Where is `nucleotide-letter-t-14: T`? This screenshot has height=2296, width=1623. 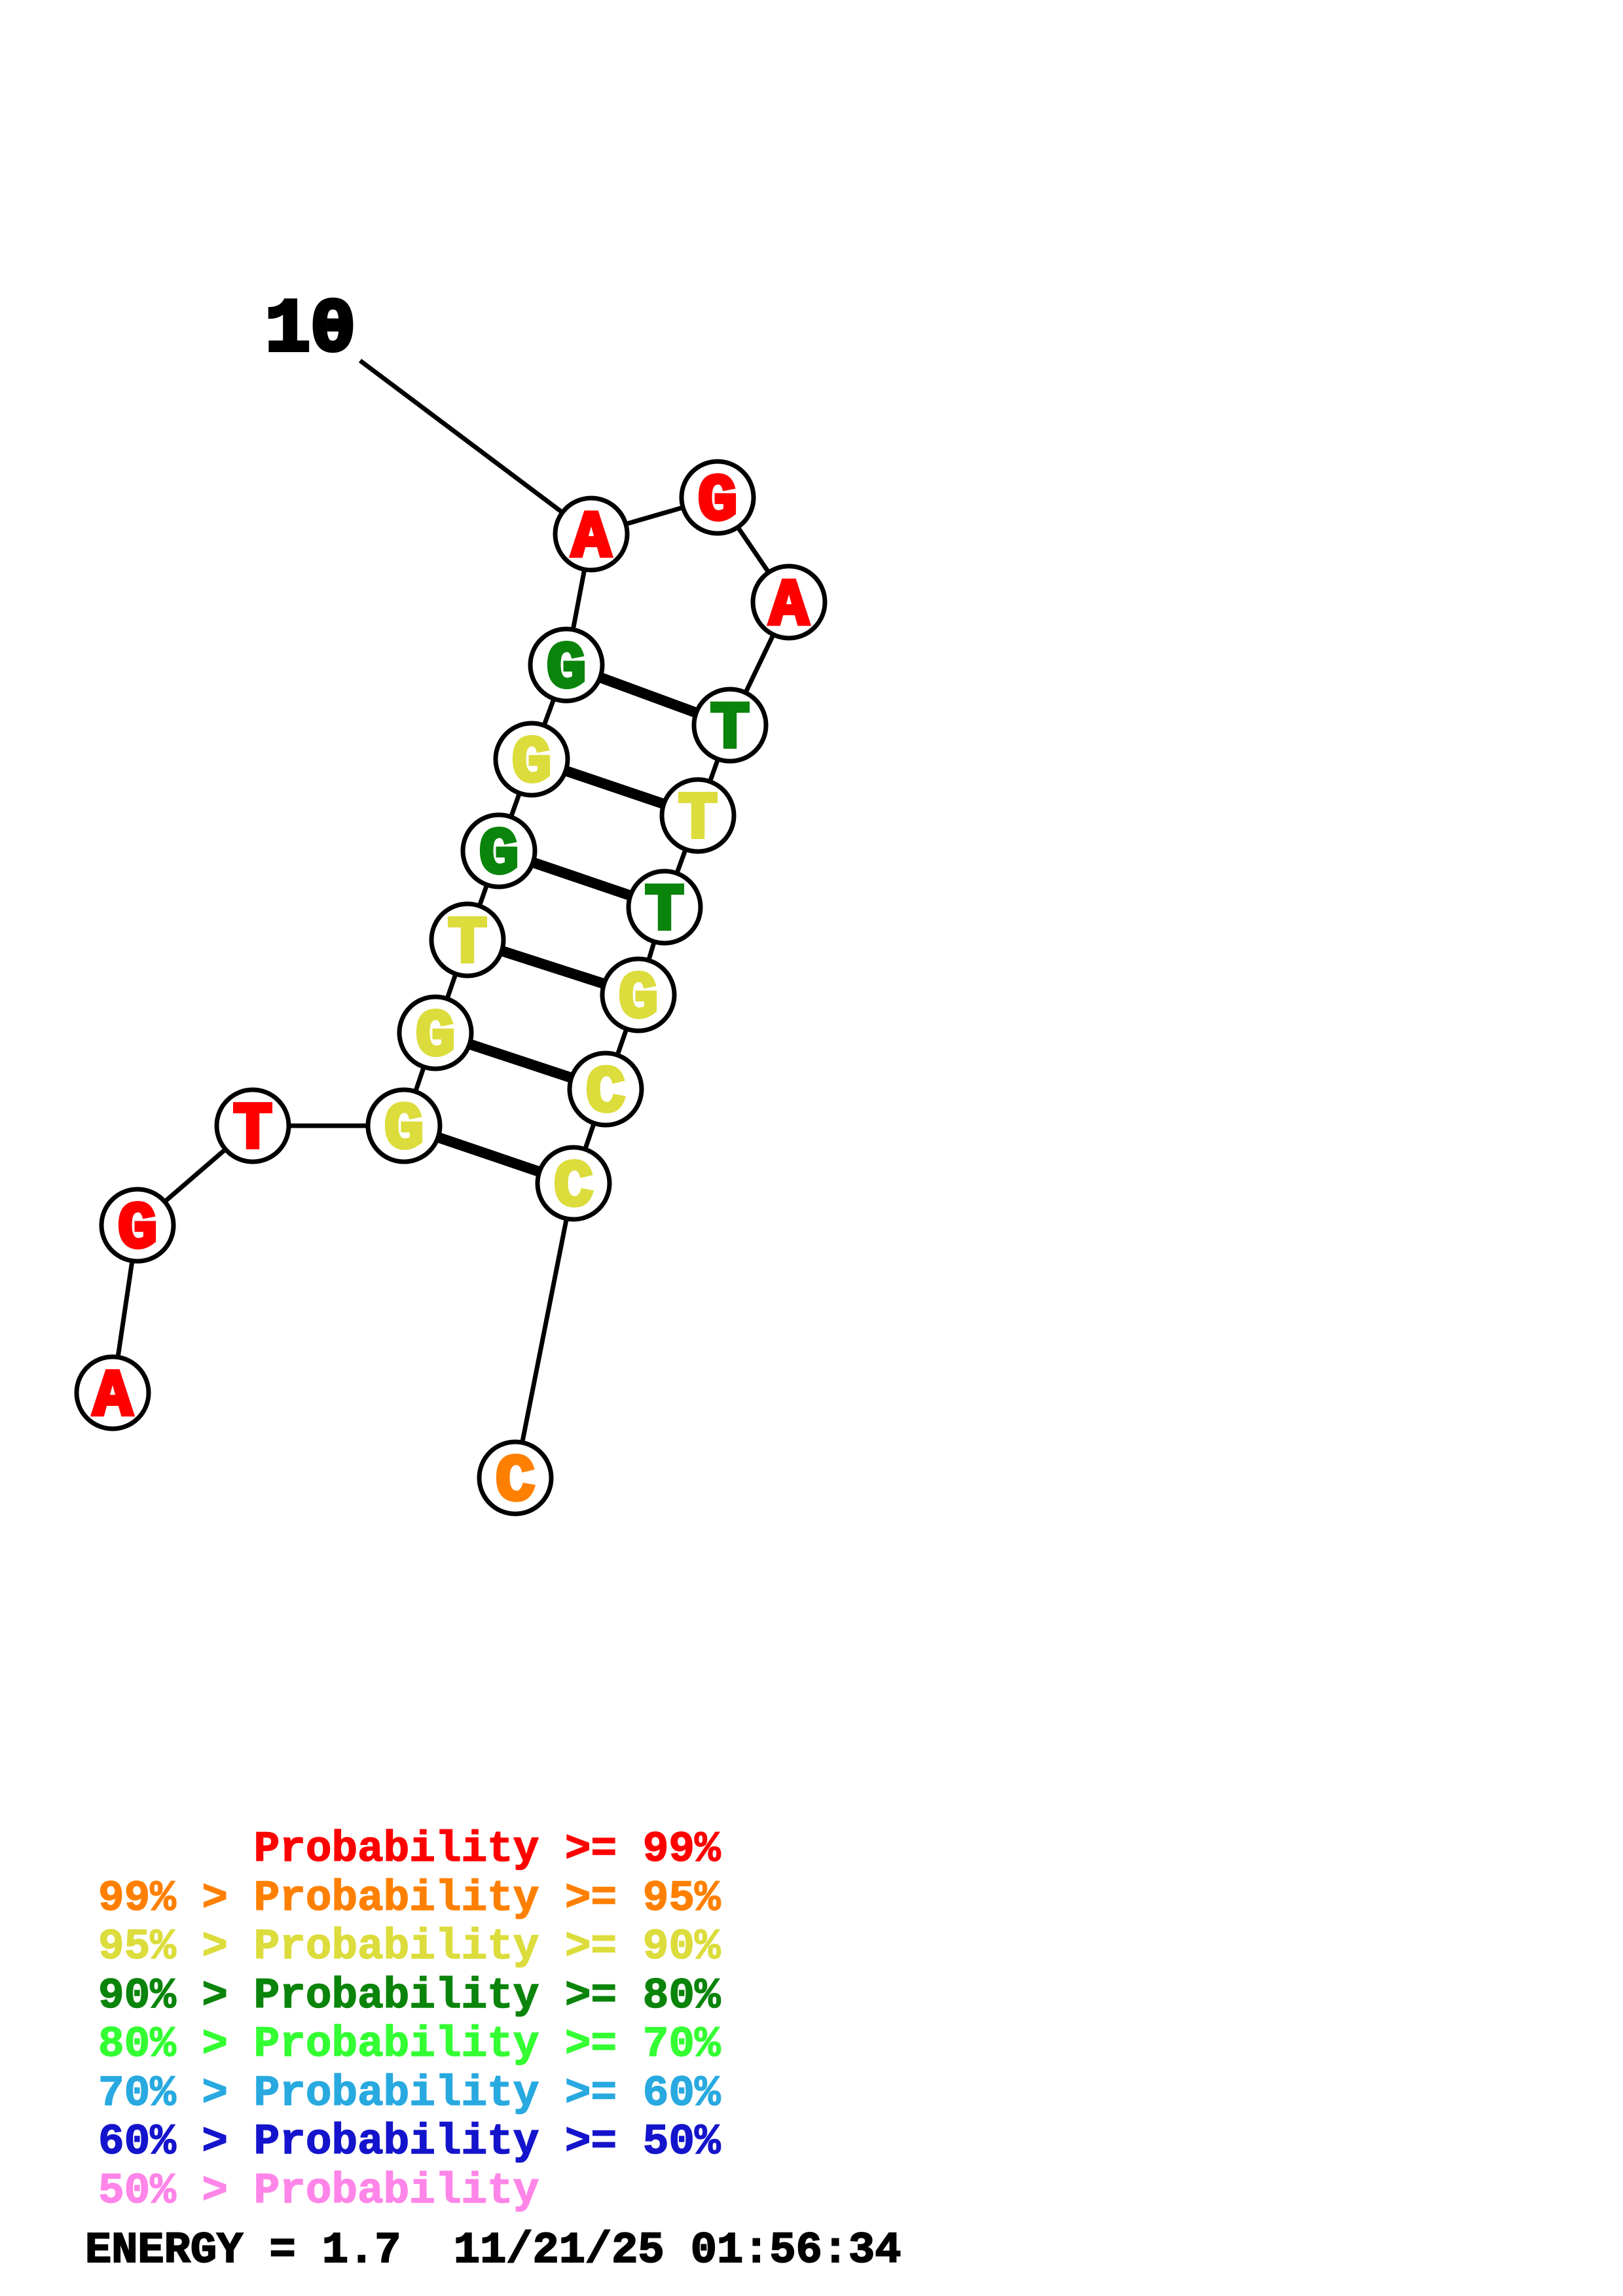
nucleotide-letter-t-14: T is located at coordinates (467, 945).